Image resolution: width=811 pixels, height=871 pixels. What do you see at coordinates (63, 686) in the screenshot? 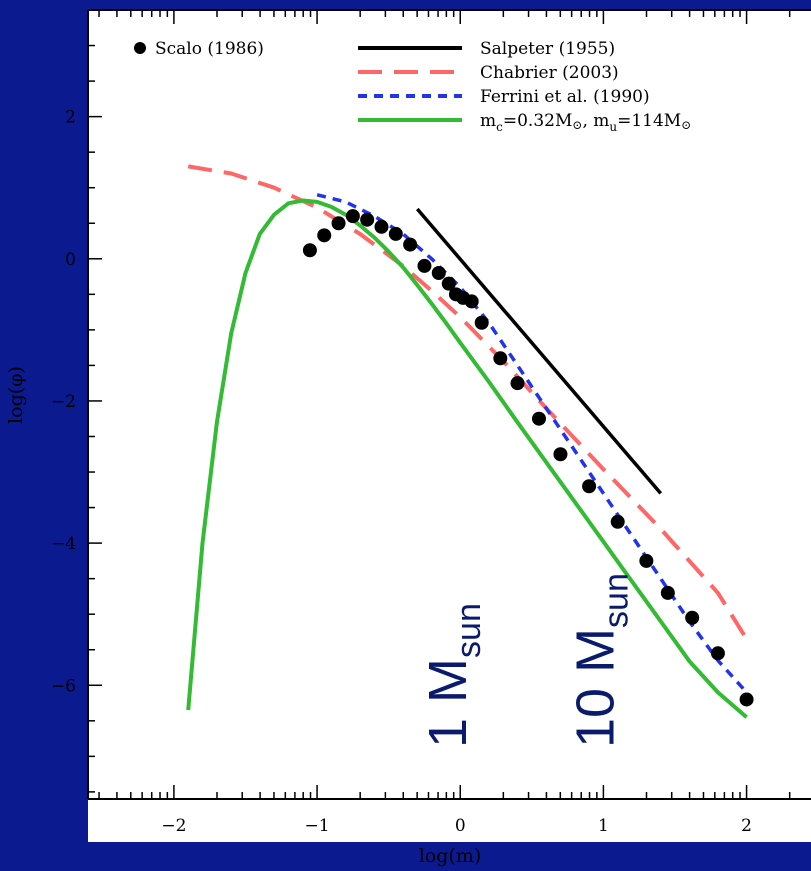
I see `y-tick-label: −6` at bounding box center [63, 686].